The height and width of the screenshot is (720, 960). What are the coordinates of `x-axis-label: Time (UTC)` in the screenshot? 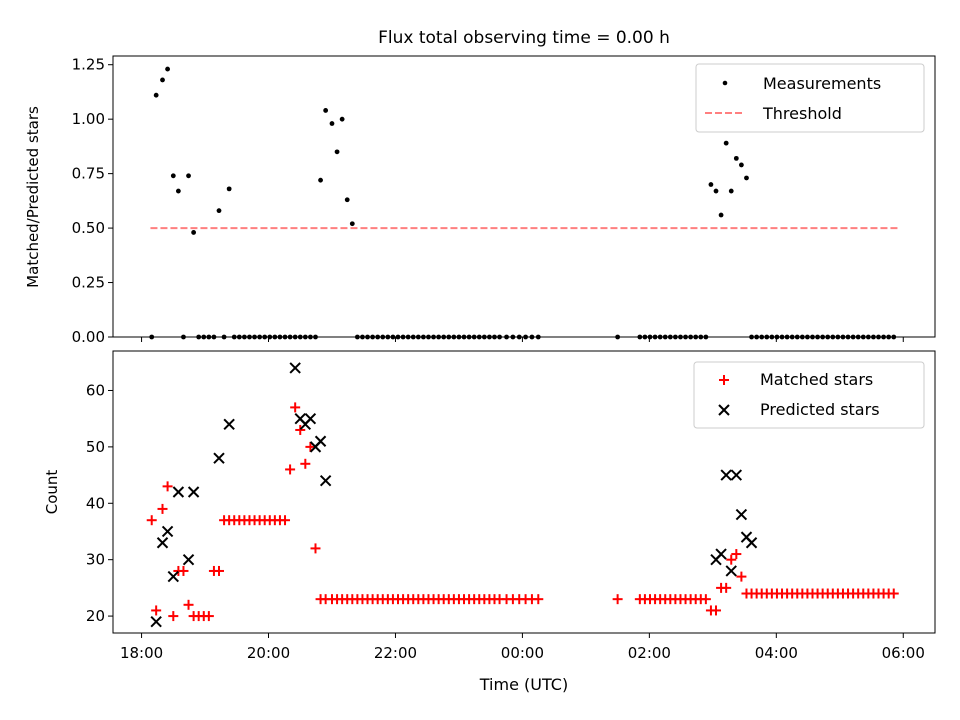 It's located at (523, 684).